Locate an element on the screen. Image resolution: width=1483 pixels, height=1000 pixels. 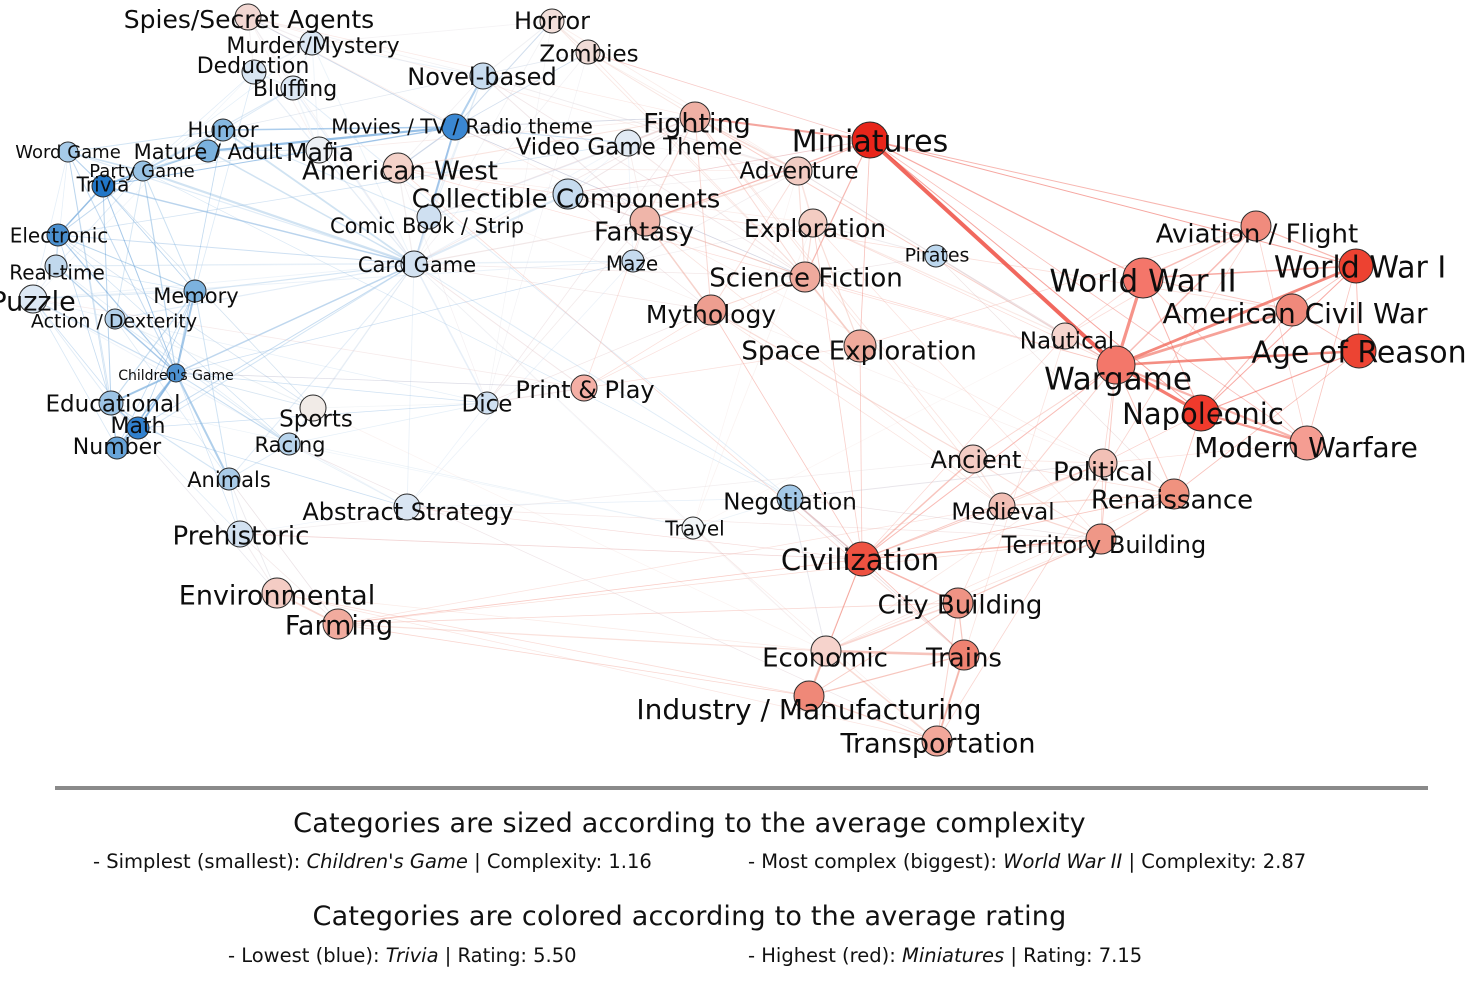
edge-racing-transportation is located at coordinates (613, 592).